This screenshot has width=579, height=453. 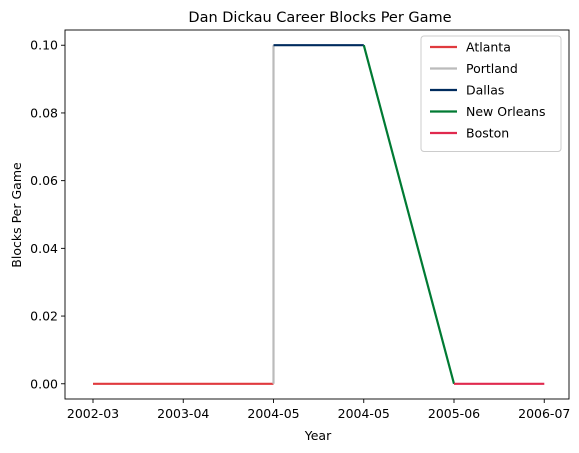 I want to click on legend-label: New Orleans, so click(x=505, y=111).